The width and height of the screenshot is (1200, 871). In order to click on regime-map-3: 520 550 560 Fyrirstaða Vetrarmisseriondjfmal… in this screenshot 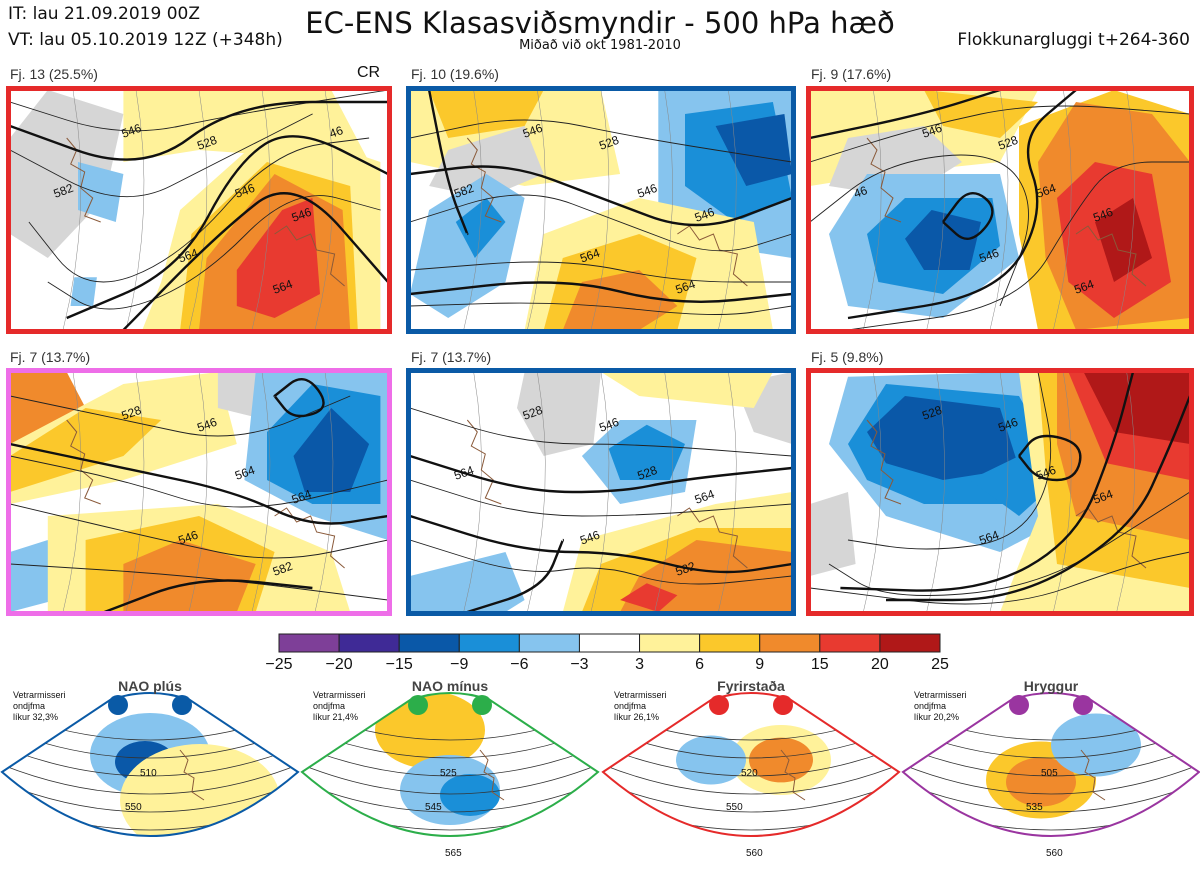, I will do `click(751, 768)`.